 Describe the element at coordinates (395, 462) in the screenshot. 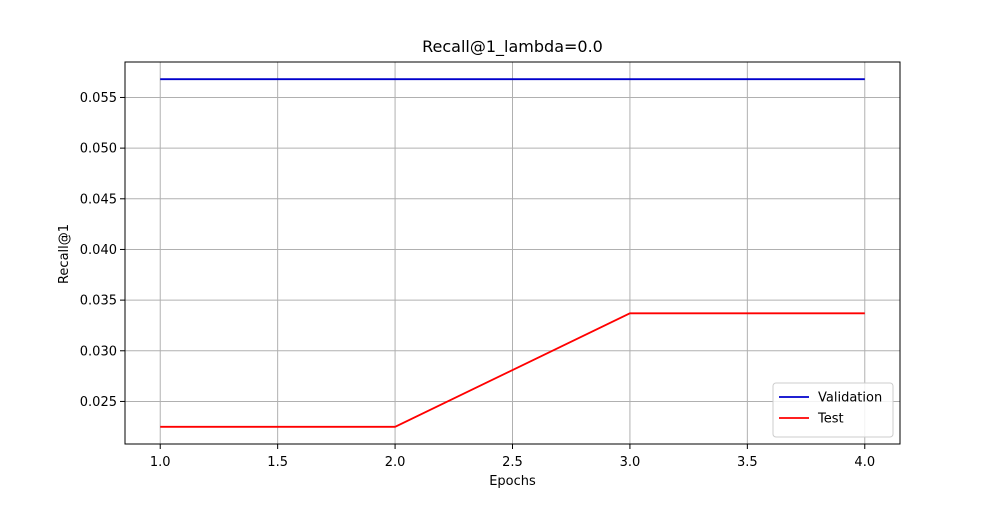

I see `x-tick-label: 2.0` at that location.